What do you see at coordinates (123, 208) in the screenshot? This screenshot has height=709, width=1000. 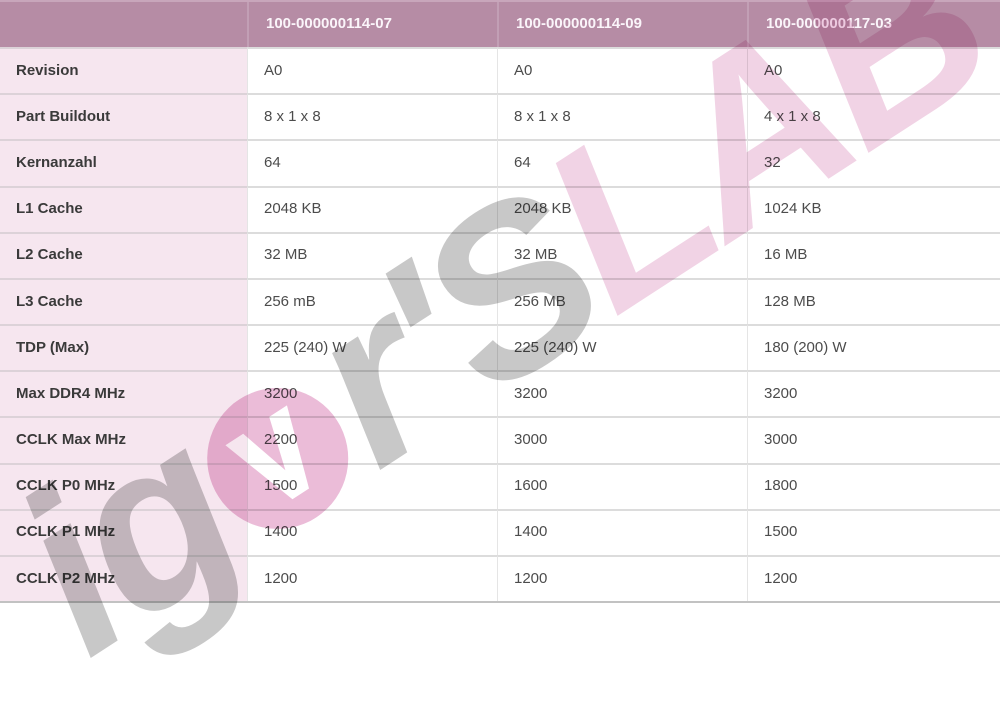 I see `row-label: L1 Cache` at bounding box center [123, 208].